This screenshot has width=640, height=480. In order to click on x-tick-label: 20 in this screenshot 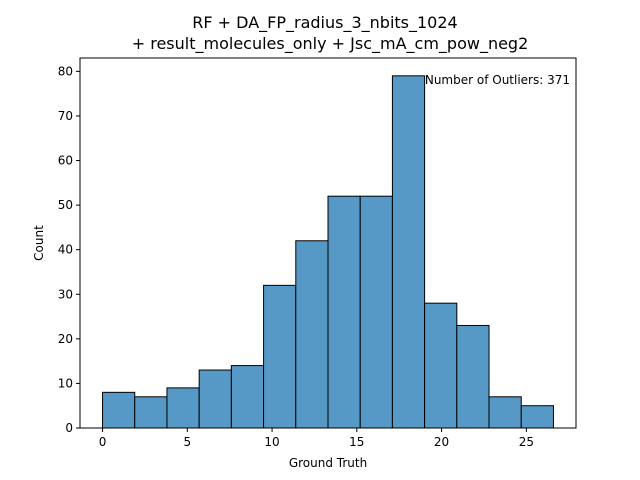, I will do `click(441, 442)`.